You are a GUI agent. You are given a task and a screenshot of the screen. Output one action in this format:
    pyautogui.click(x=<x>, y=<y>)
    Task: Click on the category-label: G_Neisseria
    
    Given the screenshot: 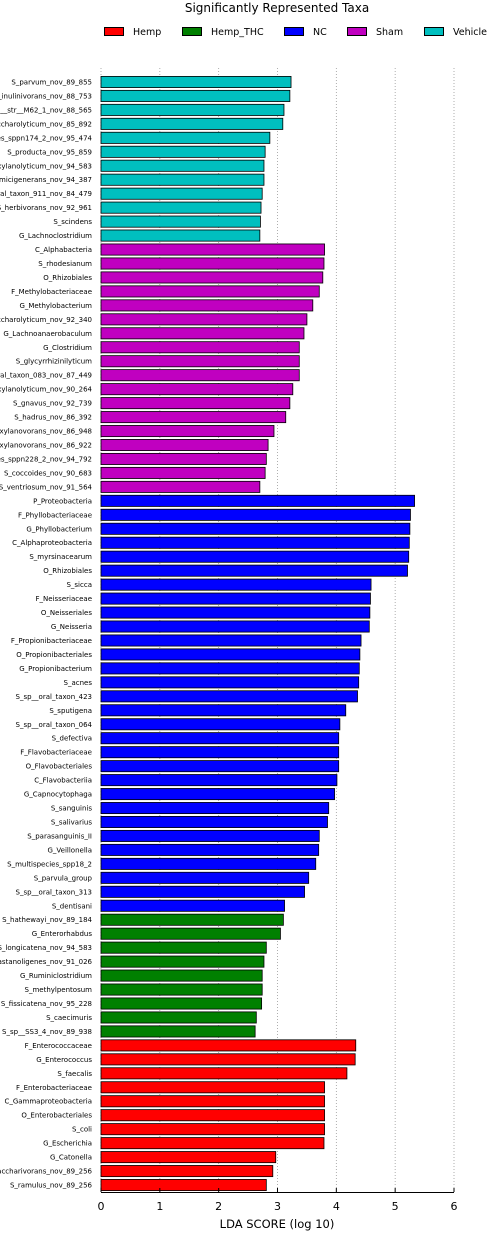 What is the action you would take?
    pyautogui.click(x=71, y=627)
    